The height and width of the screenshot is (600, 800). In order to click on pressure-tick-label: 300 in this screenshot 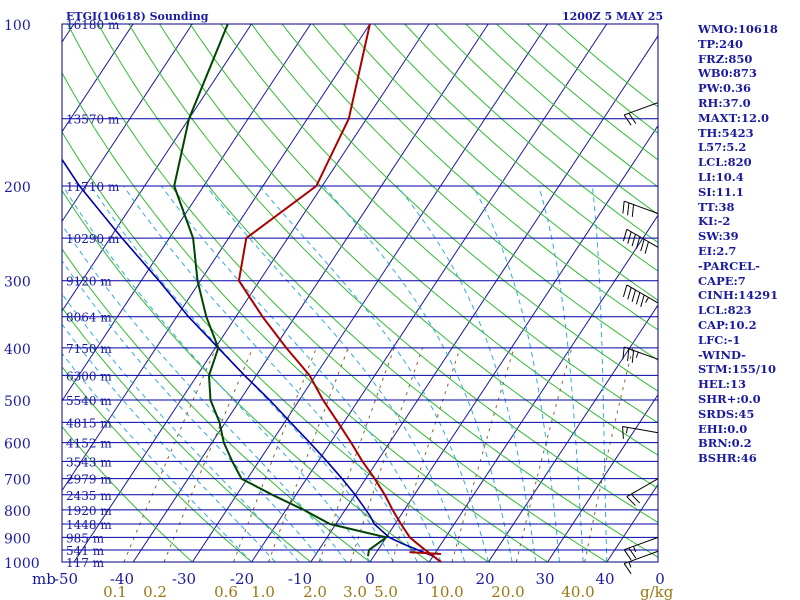, I will do `click(17, 283)`.